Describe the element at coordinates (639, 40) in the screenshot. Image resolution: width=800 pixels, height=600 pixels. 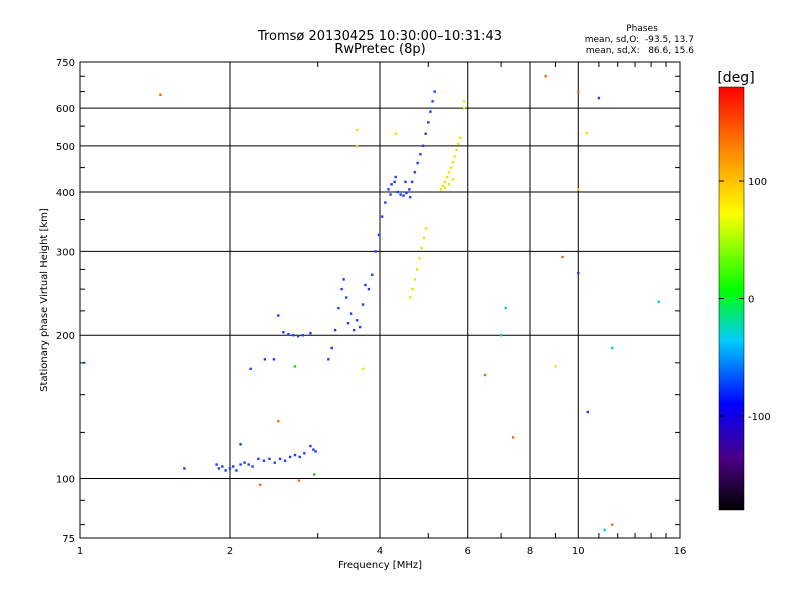
I see `phase-summary-o: mean, sd,O: -93.5, 13.7` at that location.